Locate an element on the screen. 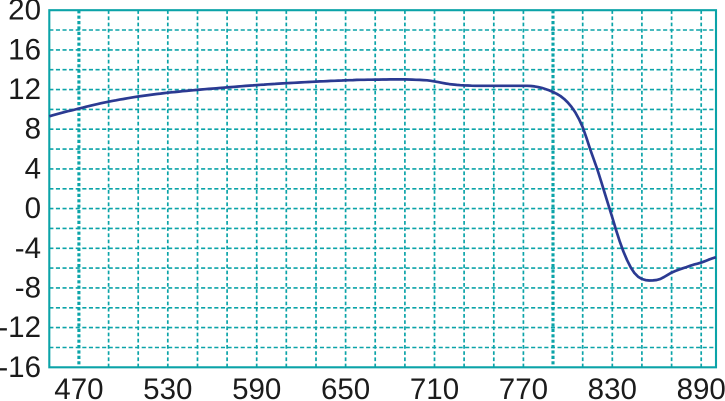 The width and height of the screenshot is (725, 401). svg-text: -8 is located at coordinates (28, 287).